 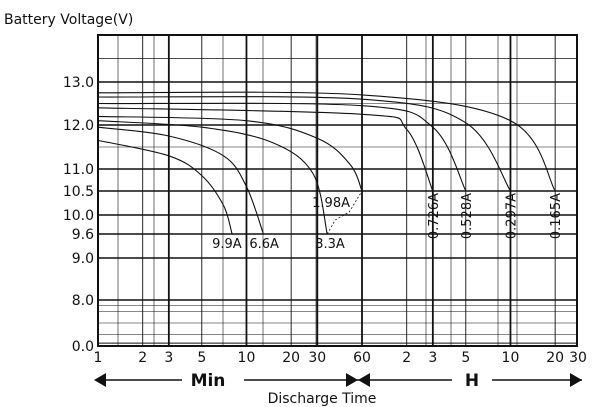 What do you see at coordinates (98, 358) in the screenshot?
I see `x-tick-label: 1` at bounding box center [98, 358].